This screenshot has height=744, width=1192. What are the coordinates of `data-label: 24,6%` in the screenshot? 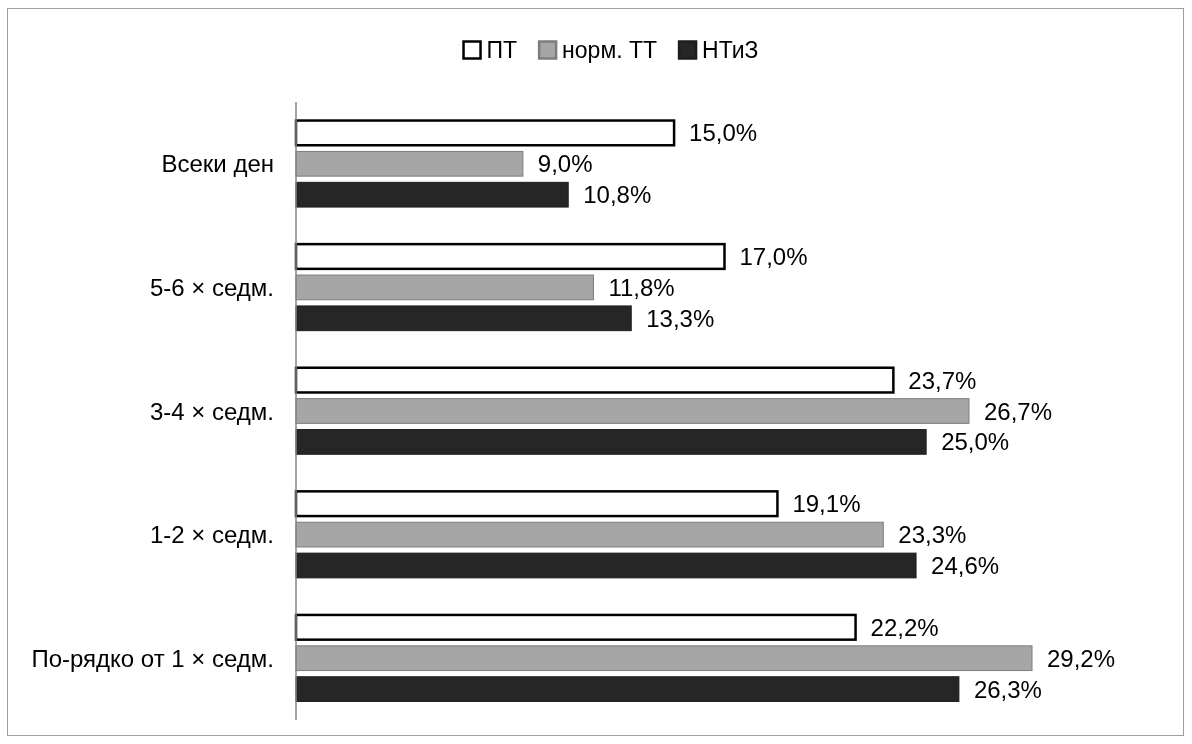 It's located at (965, 565).